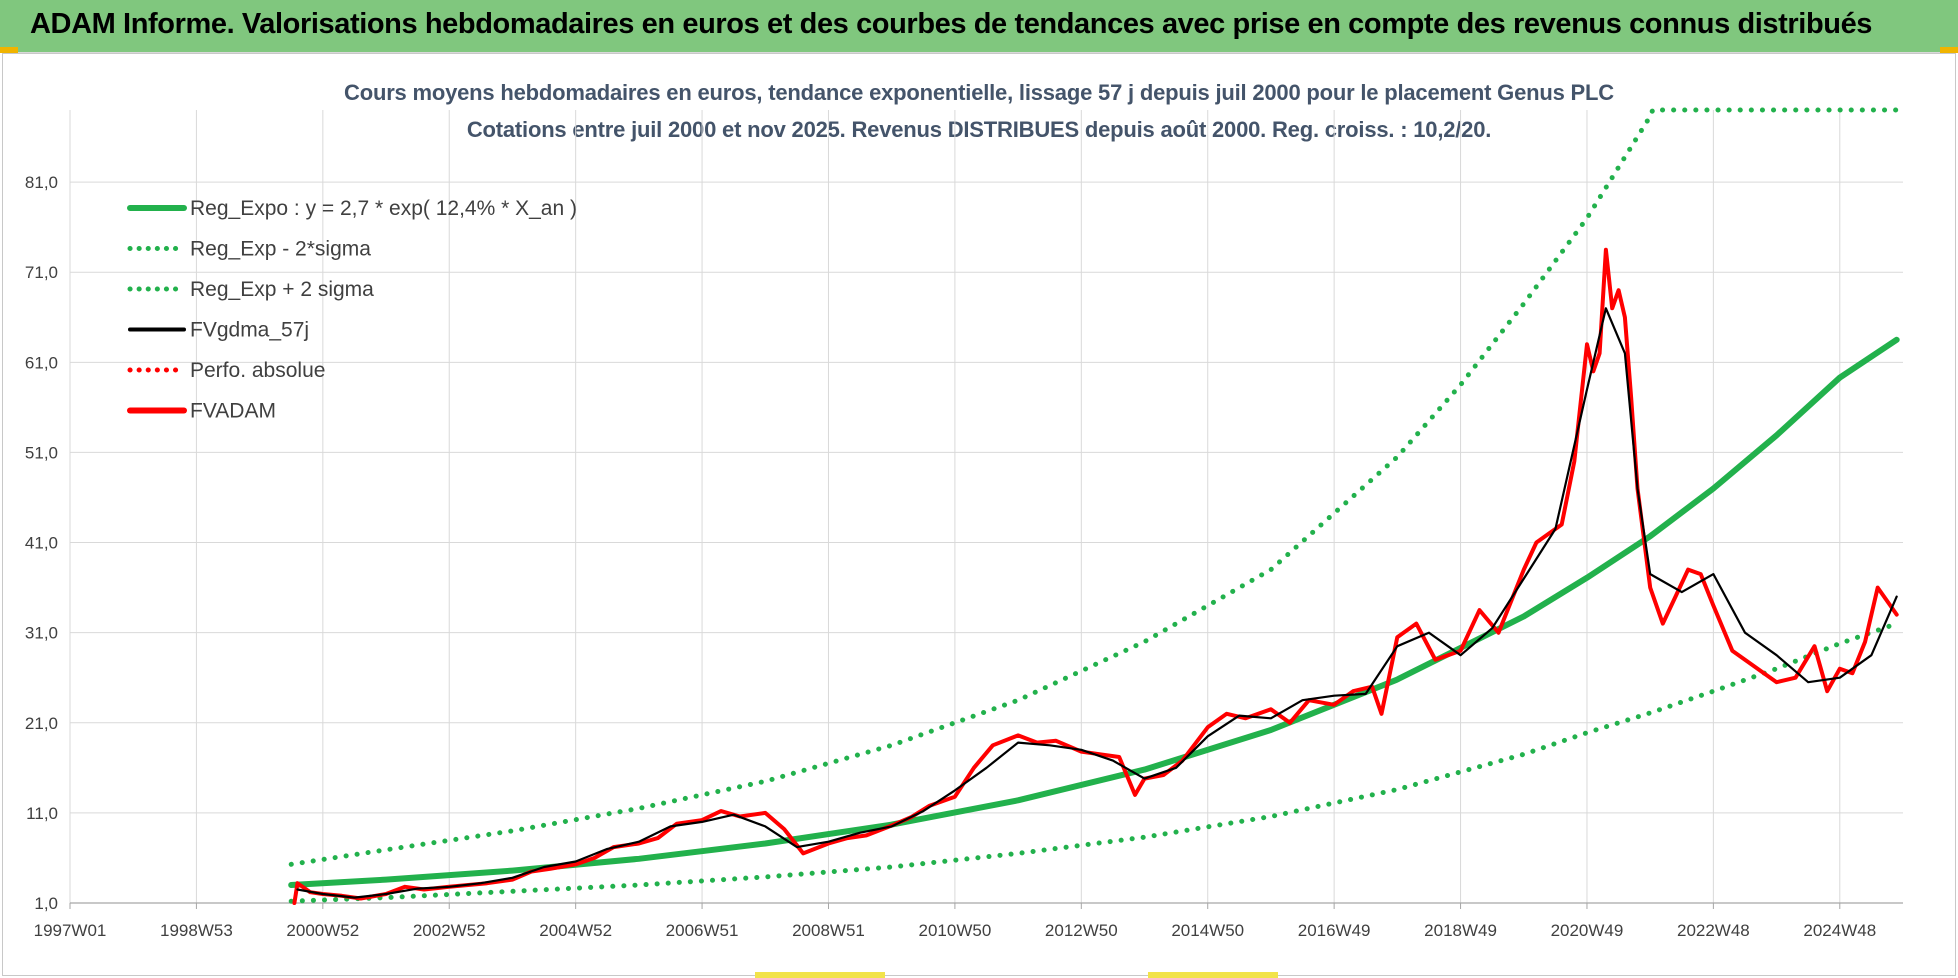  Describe the element at coordinates (1587, 930) in the screenshot. I see `x-tick-label: 2020W49` at that location.